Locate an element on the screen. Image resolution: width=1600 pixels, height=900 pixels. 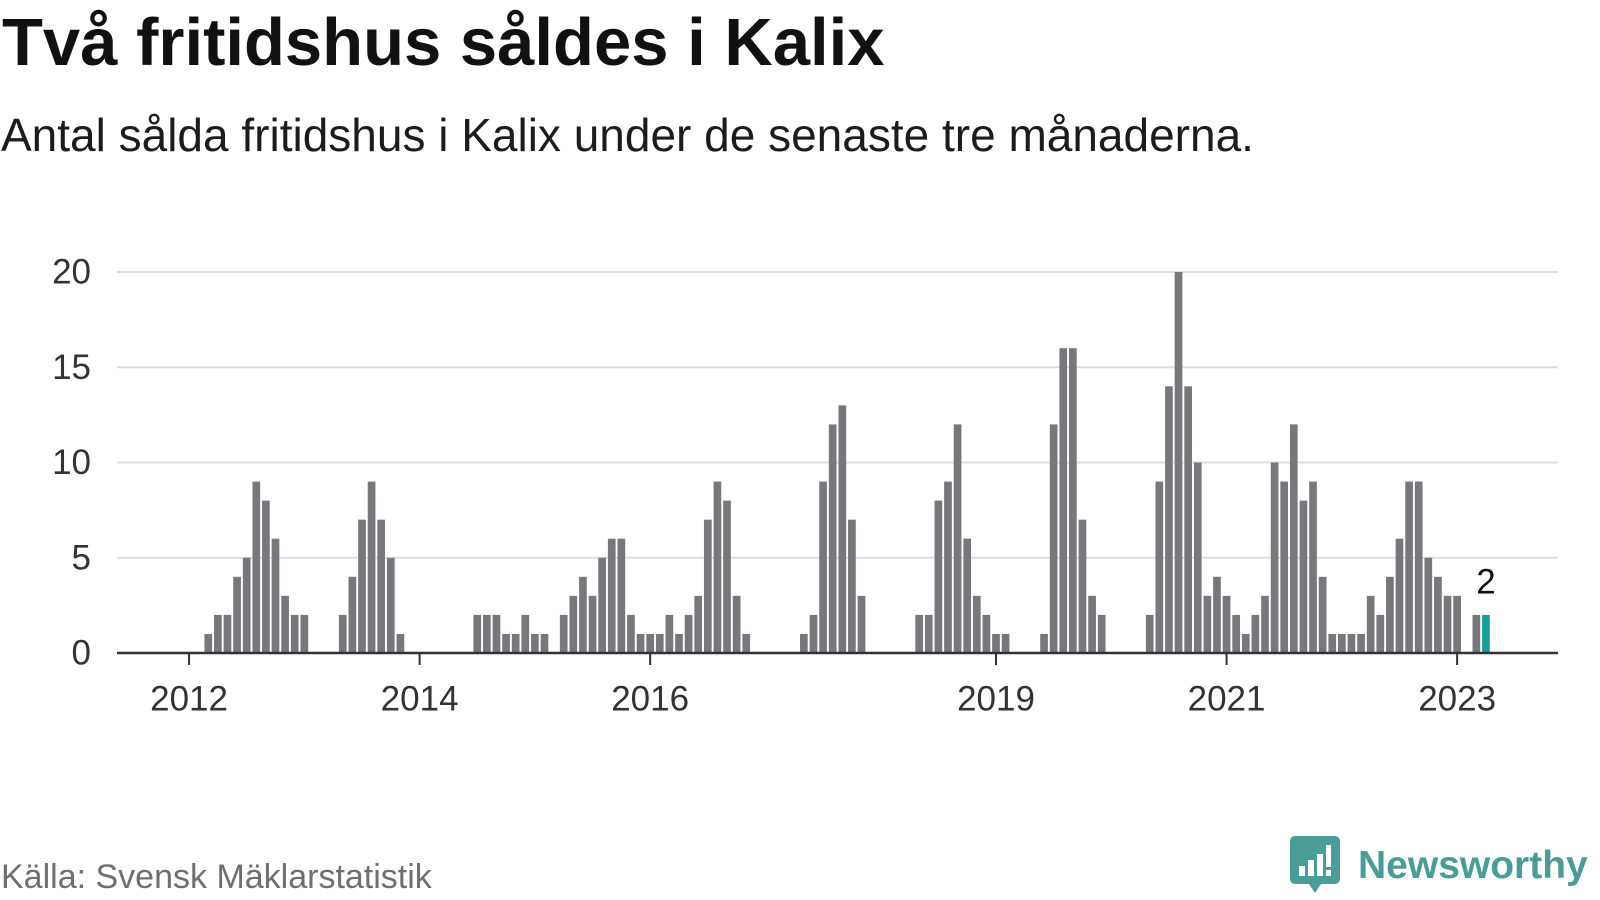
source-note: Källa: Svensk Mäklarstatistik is located at coordinates (216, 877).